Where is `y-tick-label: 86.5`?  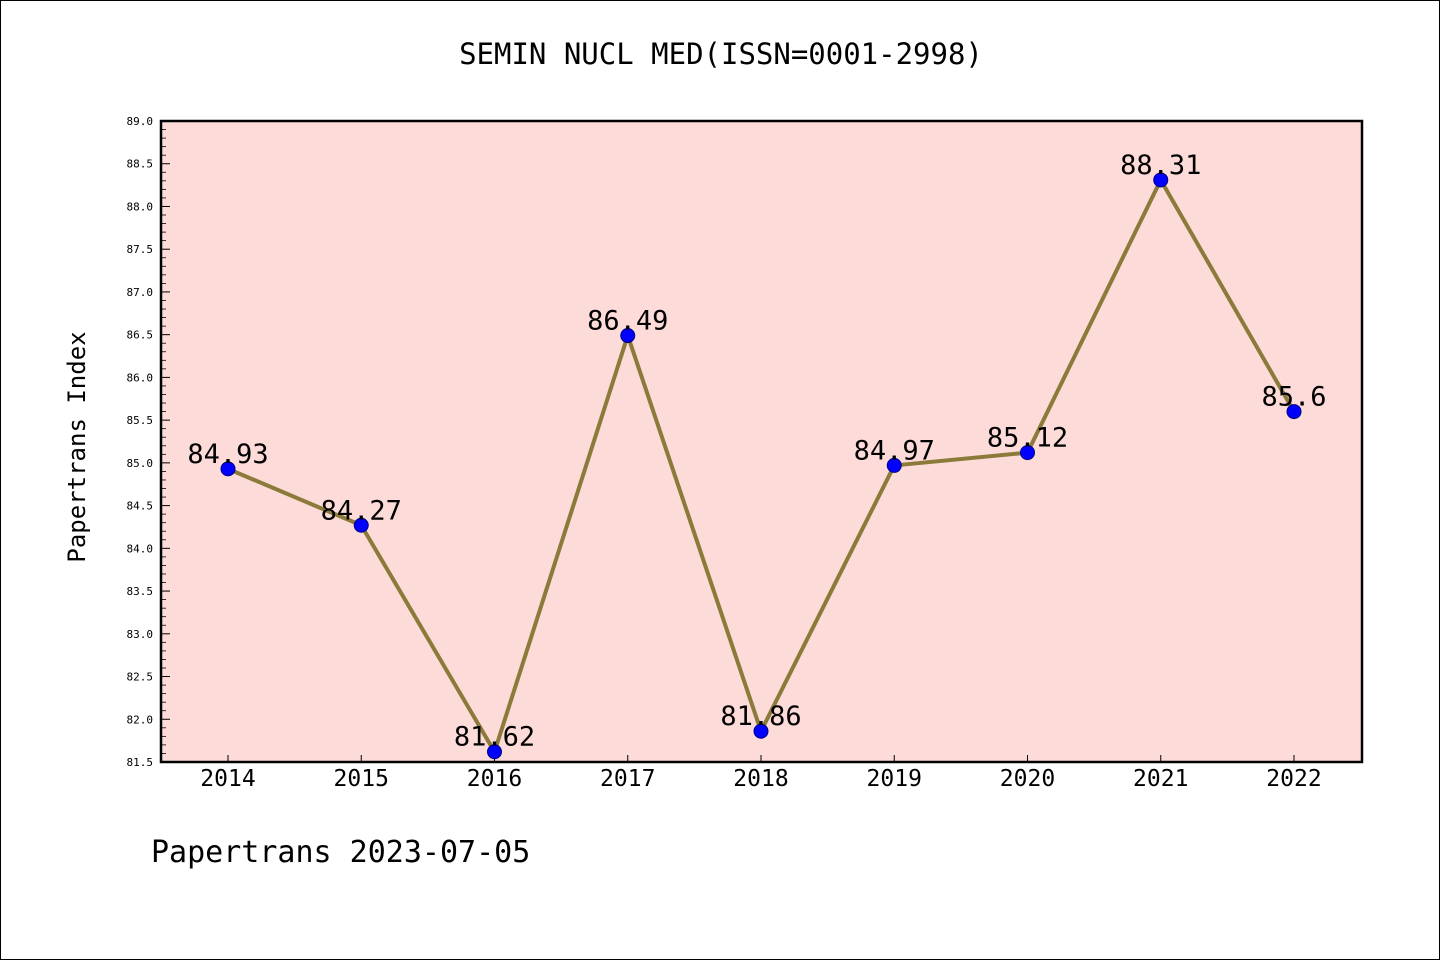 y-tick-label: 86.5 is located at coordinates (140, 335).